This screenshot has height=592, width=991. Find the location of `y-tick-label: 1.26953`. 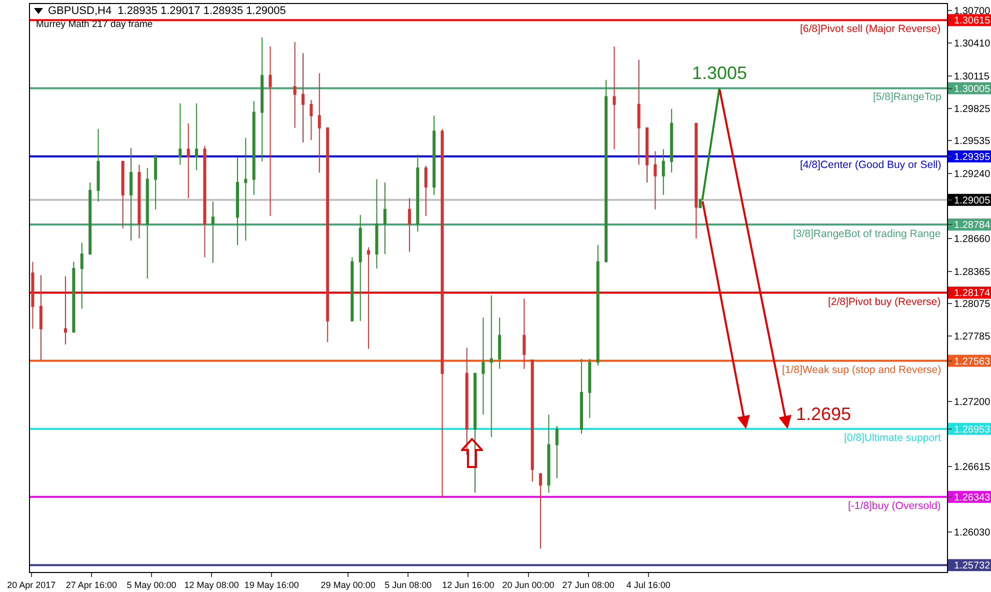

y-tick-label: 1.26953 is located at coordinates (972, 430).